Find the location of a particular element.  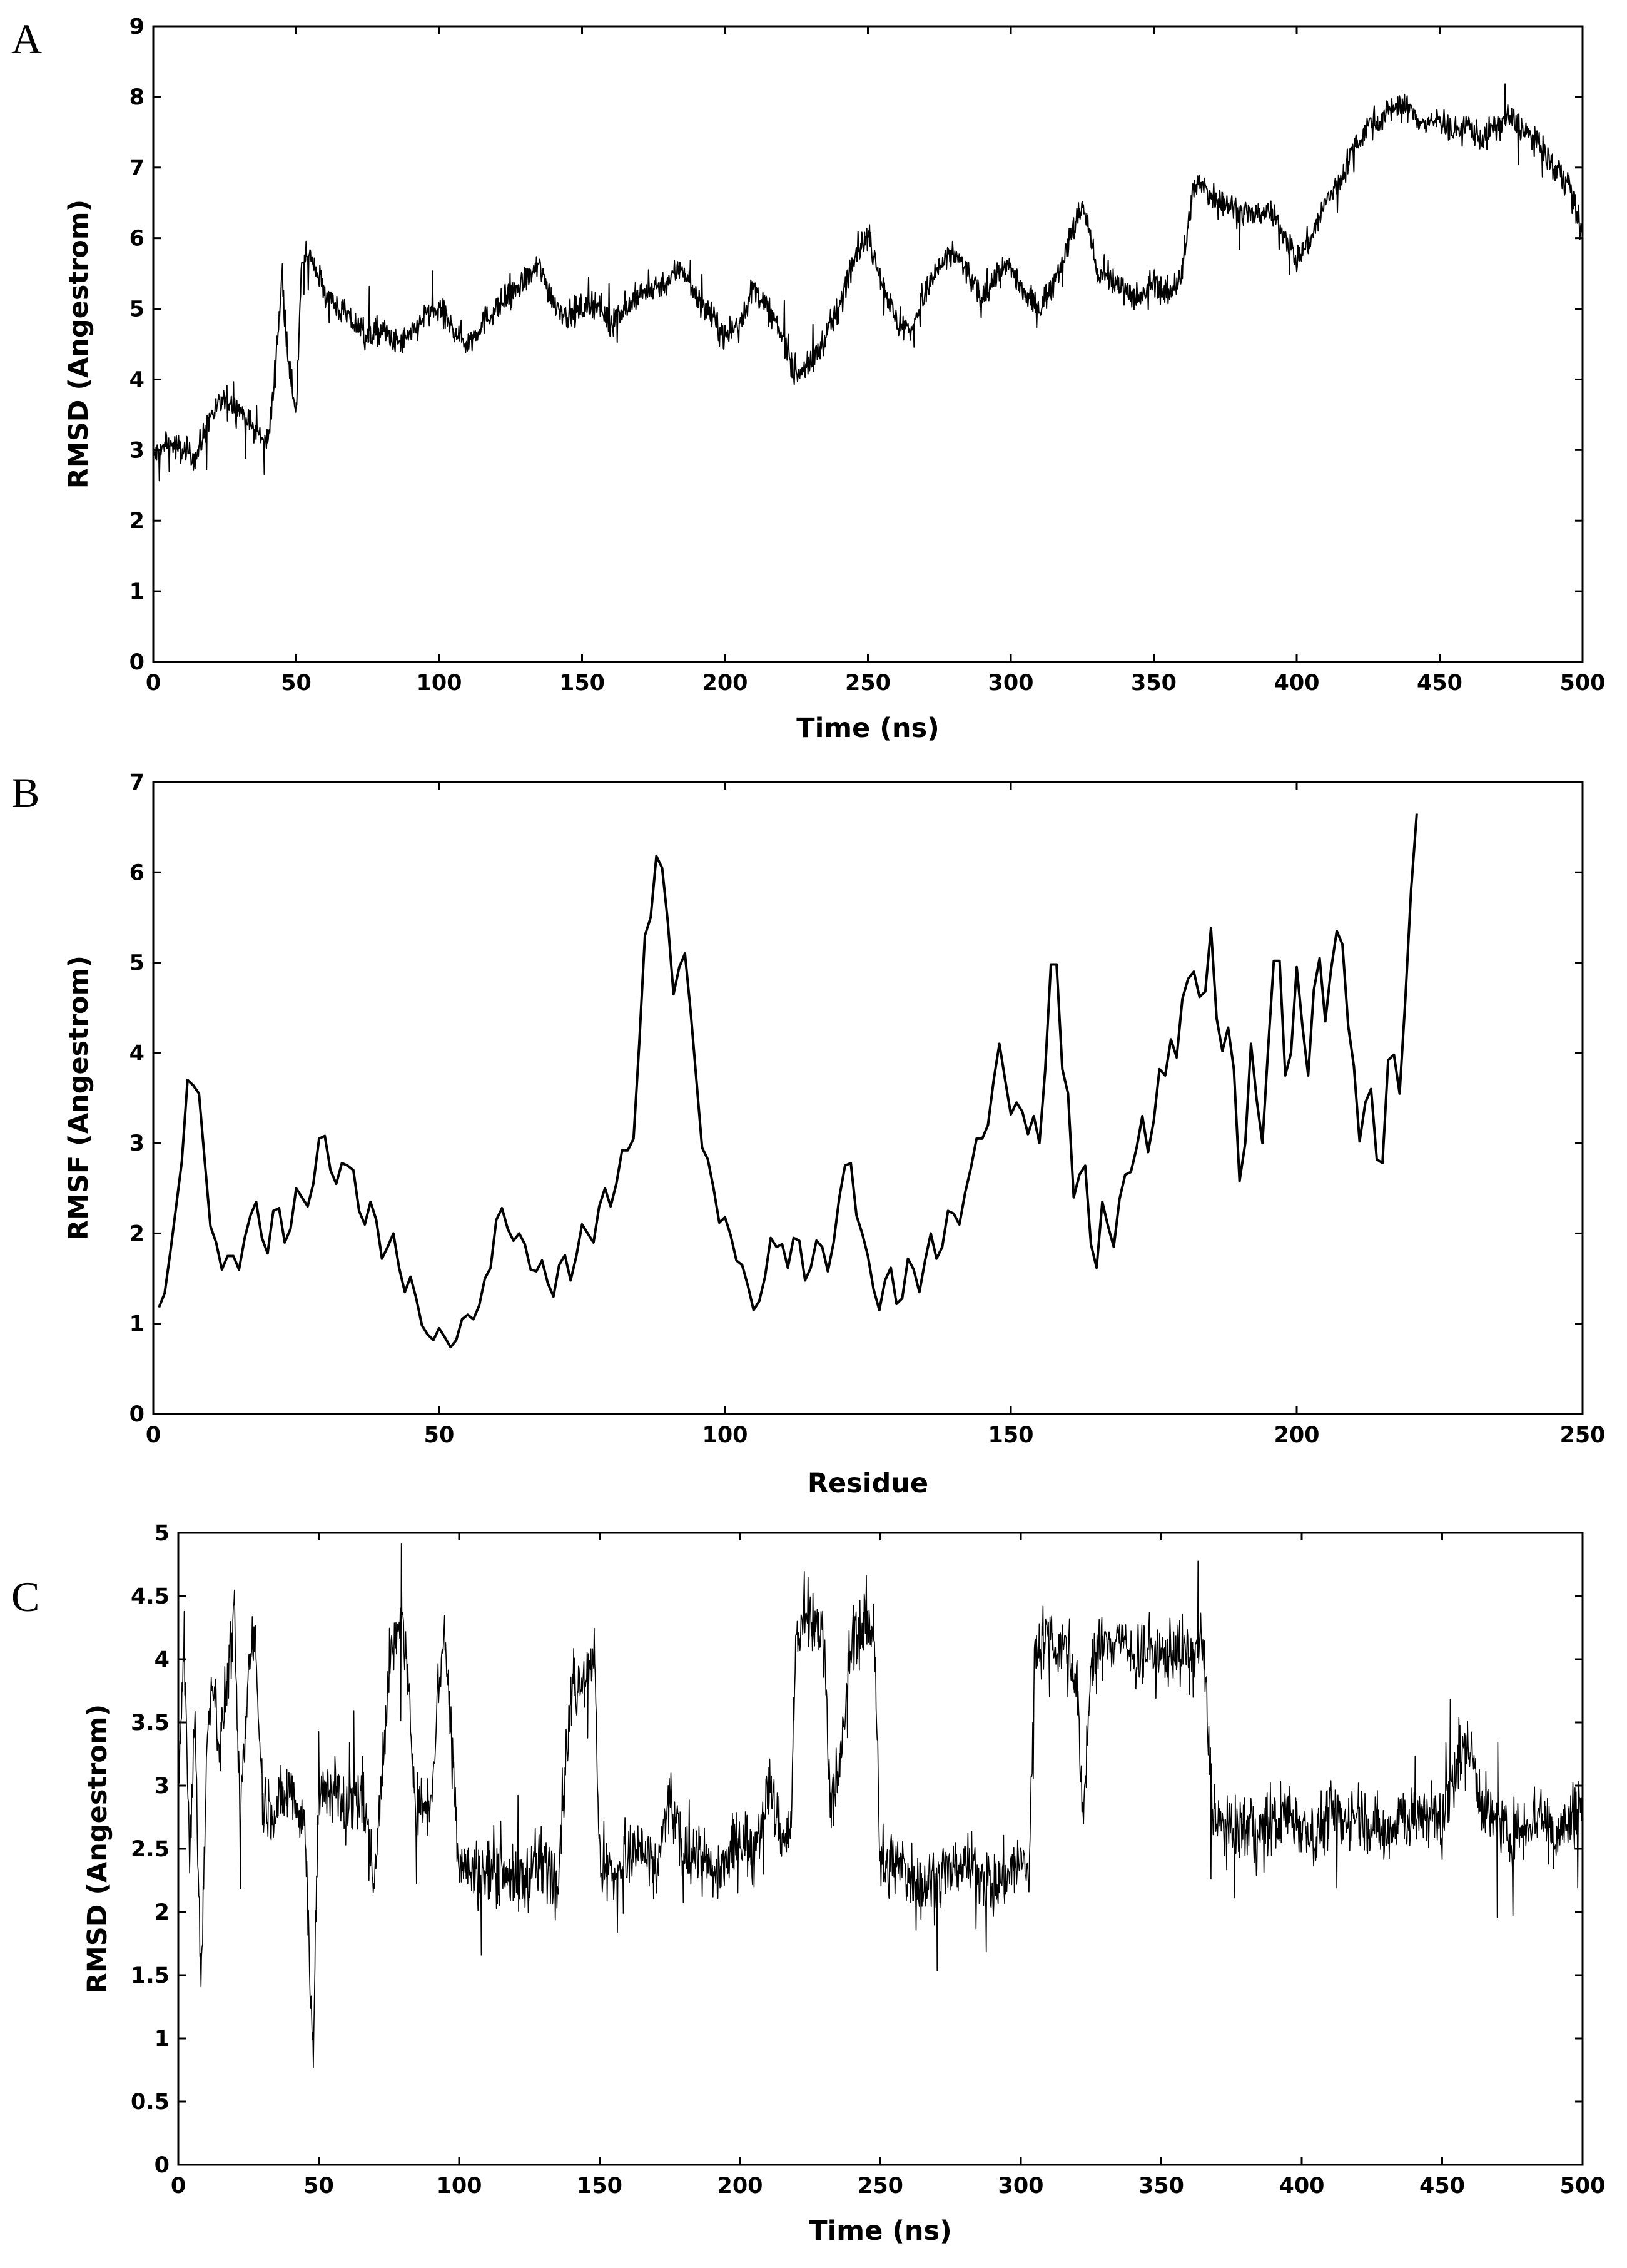

x-axis-label: Residue is located at coordinates (868, 1483).